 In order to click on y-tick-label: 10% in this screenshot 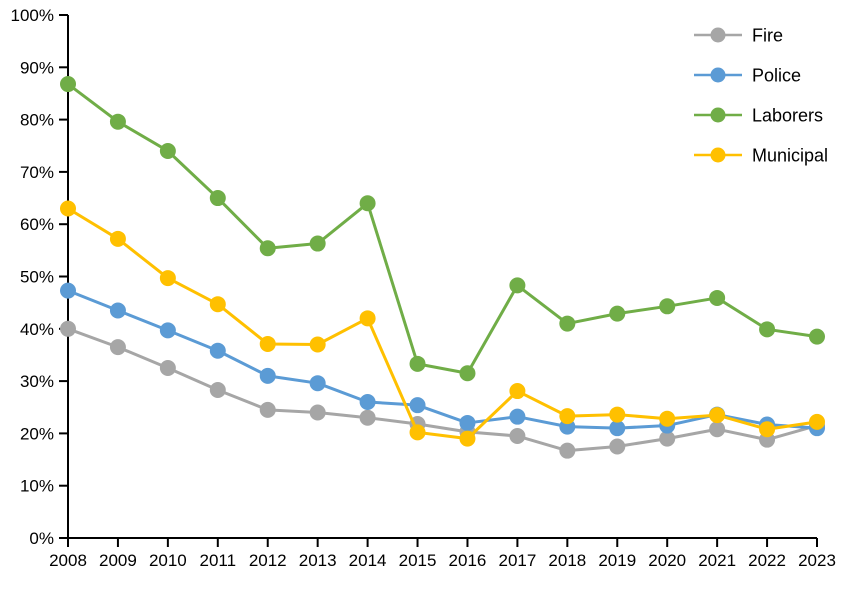, I will do `click(37, 486)`.